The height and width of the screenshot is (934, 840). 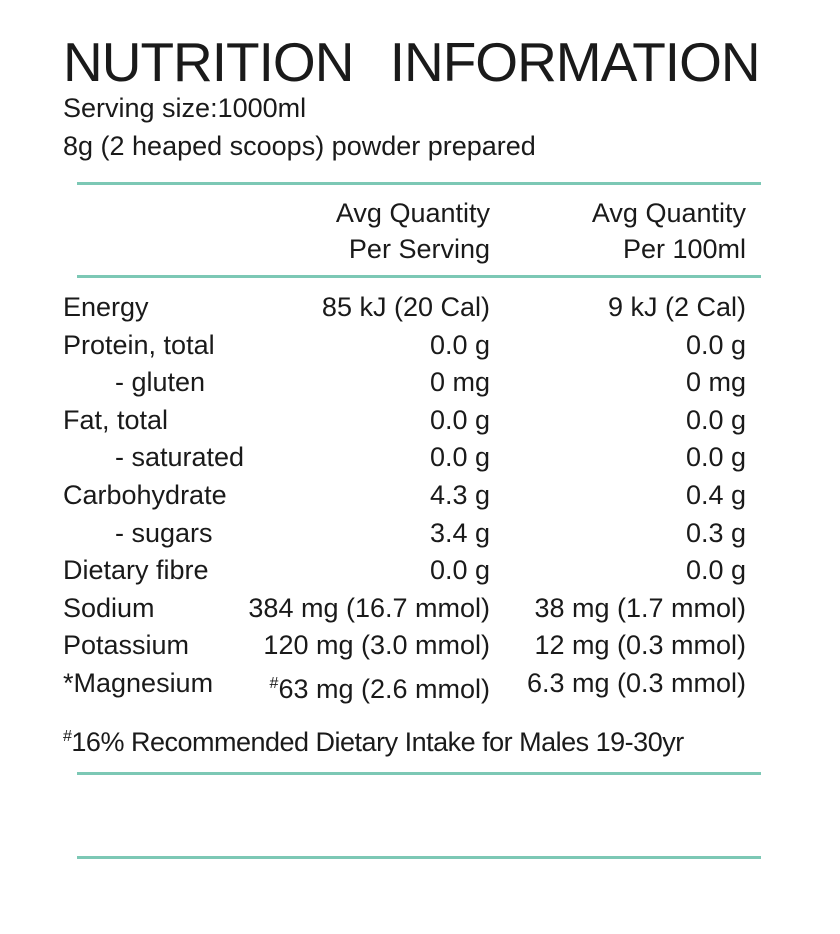 I want to click on row-label: *Magnesium, so click(x=138, y=683).